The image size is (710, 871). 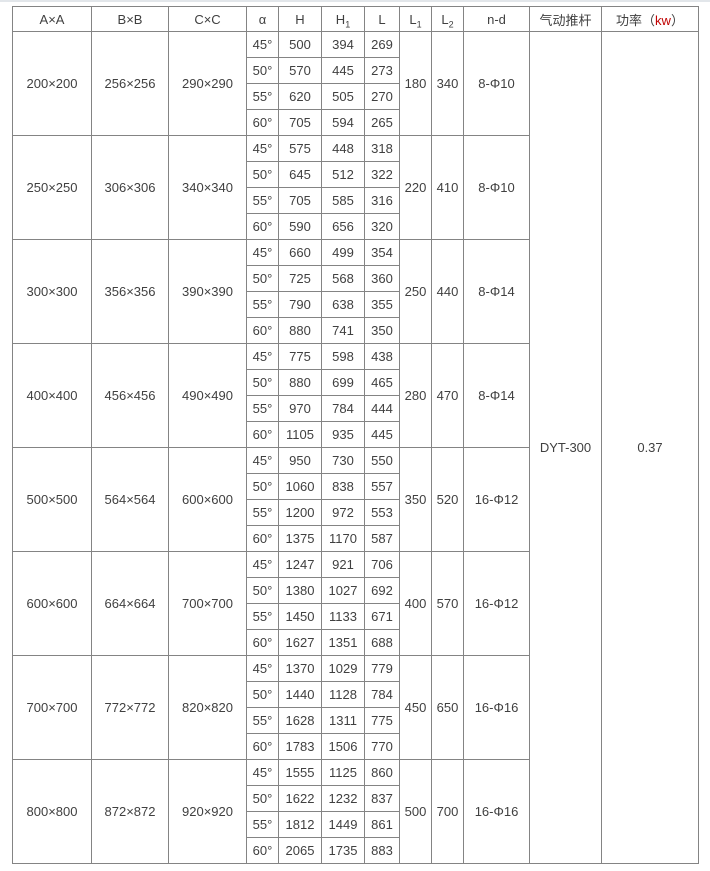 What do you see at coordinates (130, 707) in the screenshot?
I see `cell-size-bxb: 772×772` at bounding box center [130, 707].